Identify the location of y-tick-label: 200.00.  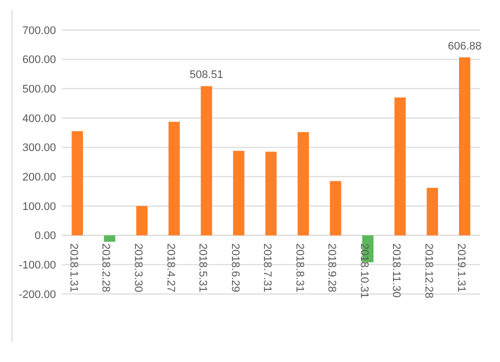
(39, 178).